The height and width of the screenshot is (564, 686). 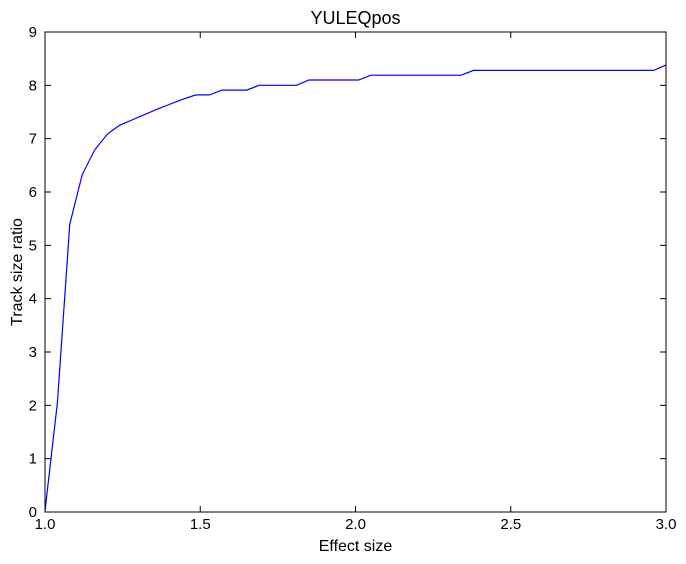 What do you see at coordinates (33, 352) in the screenshot?
I see `y-tick-label: 3` at bounding box center [33, 352].